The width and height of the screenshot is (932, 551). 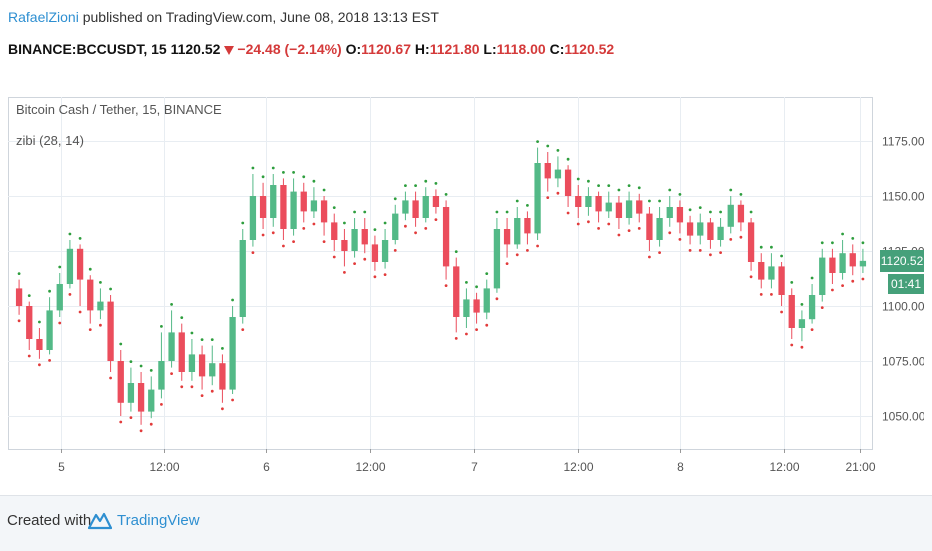 What do you see at coordinates (466, 523) in the screenshot?
I see `footer: Created with TradingView` at bounding box center [466, 523].